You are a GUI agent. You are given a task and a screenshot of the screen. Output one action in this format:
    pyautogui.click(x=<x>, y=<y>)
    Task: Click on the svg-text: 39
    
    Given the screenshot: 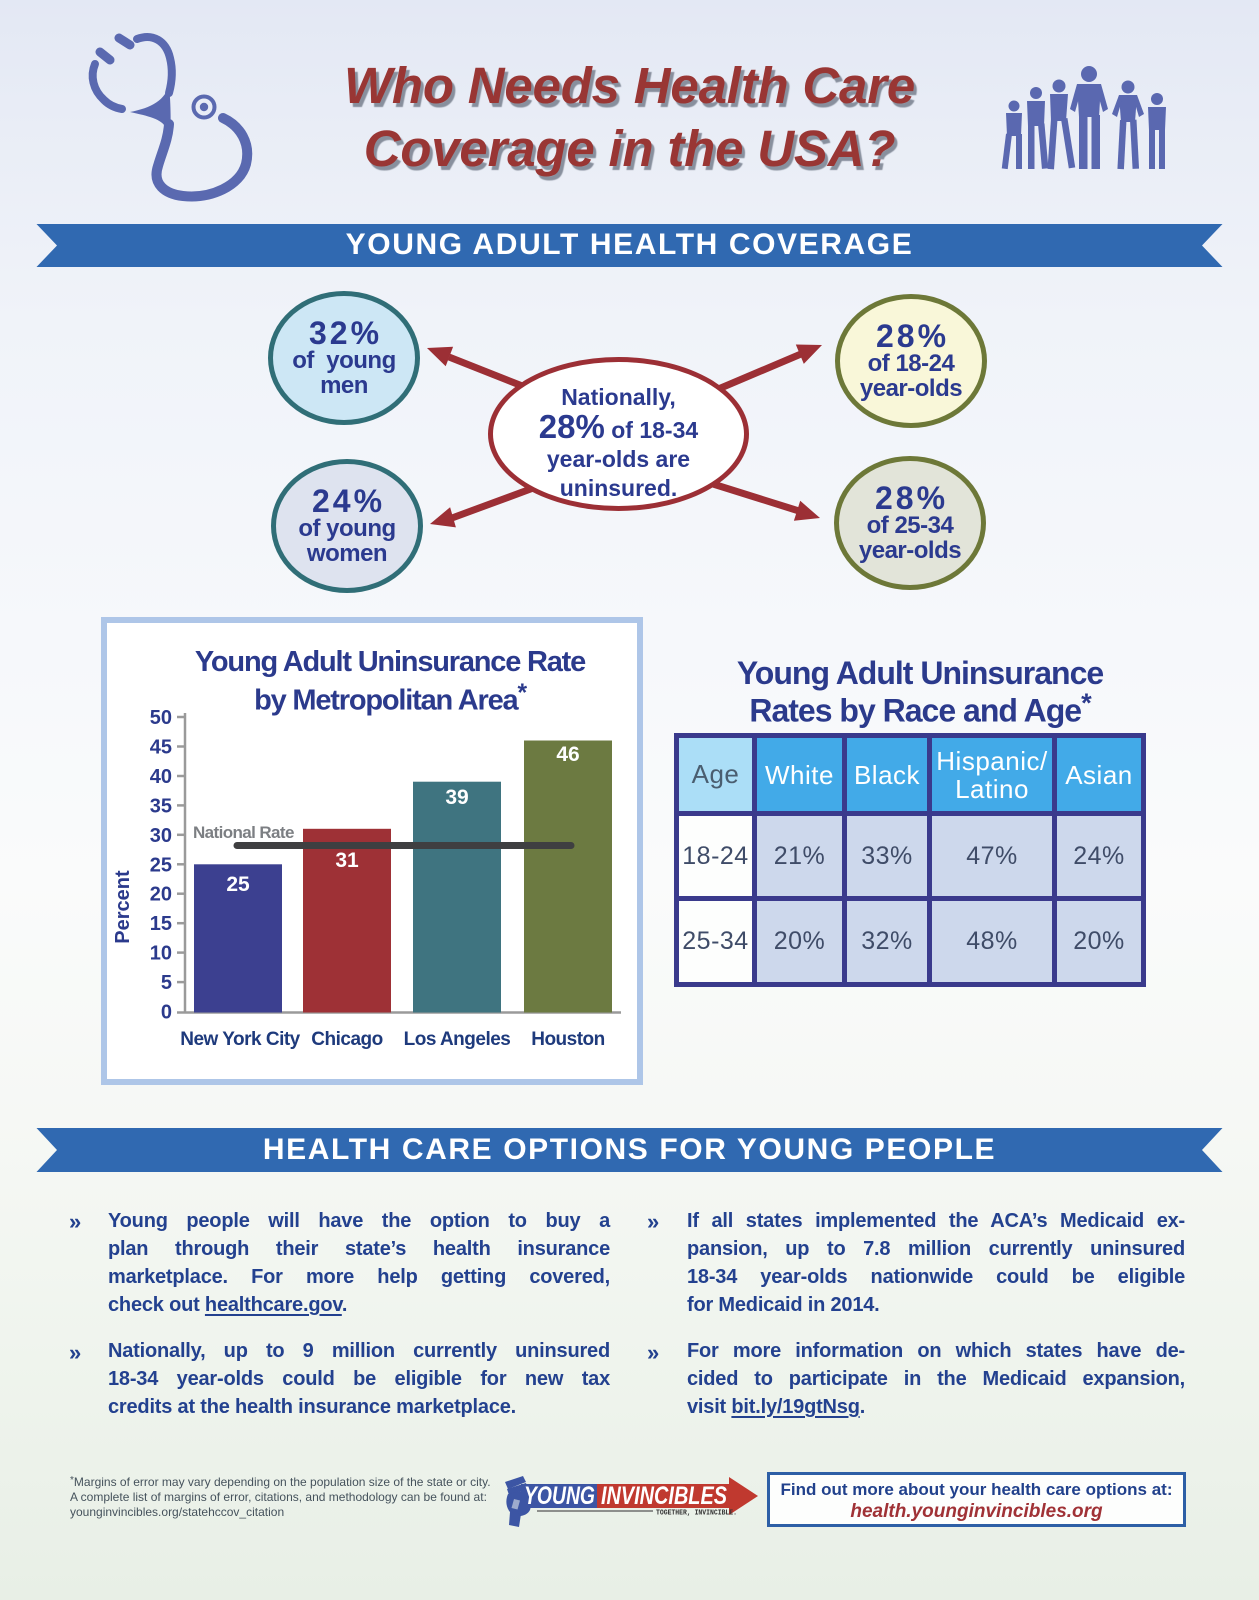 What is the action you would take?
    pyautogui.click(x=456, y=797)
    